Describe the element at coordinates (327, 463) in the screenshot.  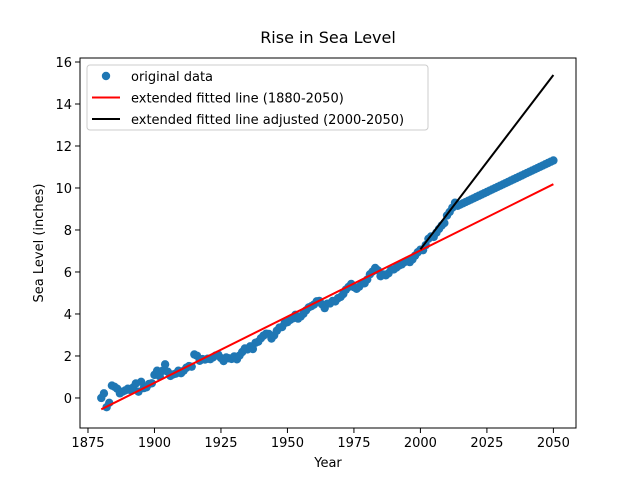
I see `x-axis-label: Year` at that location.